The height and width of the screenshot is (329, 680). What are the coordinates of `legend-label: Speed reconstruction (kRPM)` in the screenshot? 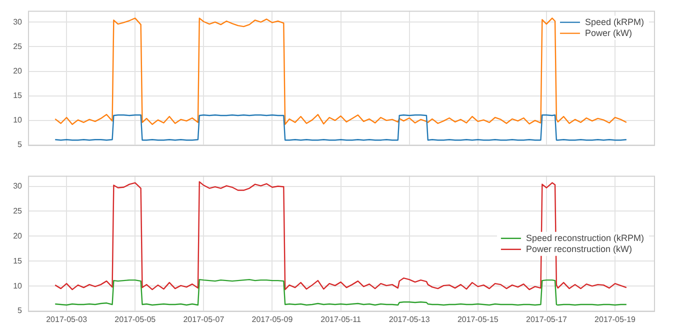 It's located at (585, 237).